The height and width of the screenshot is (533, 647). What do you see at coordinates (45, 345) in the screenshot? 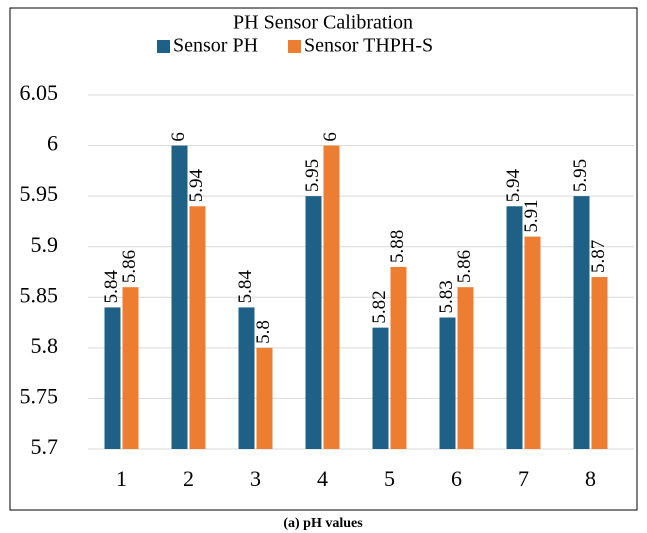
I see `y-tick-label: 5.8` at bounding box center [45, 345].